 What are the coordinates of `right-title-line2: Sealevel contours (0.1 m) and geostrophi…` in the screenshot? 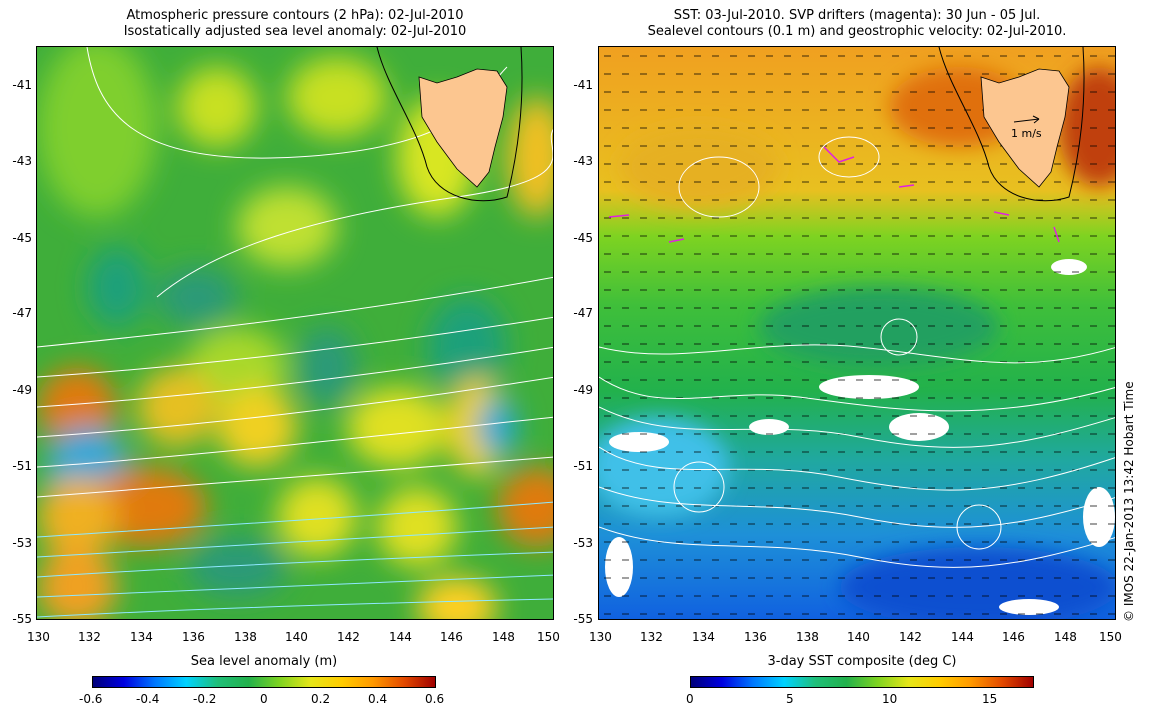 It's located at (857, 31).